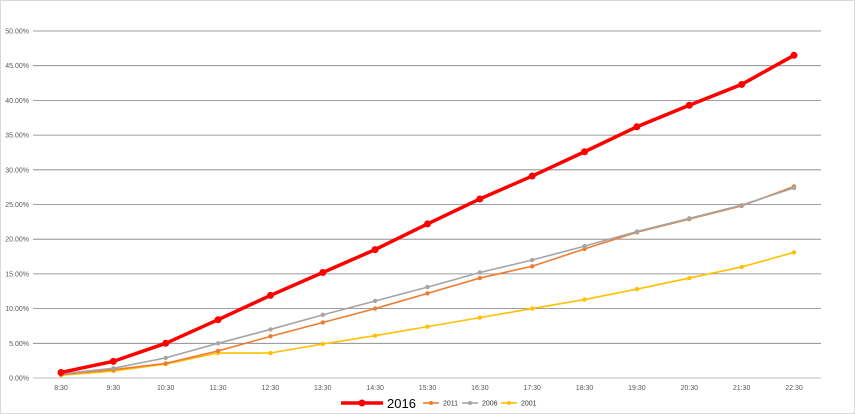 This screenshot has width=855, height=414. Describe the element at coordinates (17, 66) in the screenshot. I see `y-tick-label: 45.00%` at that location.